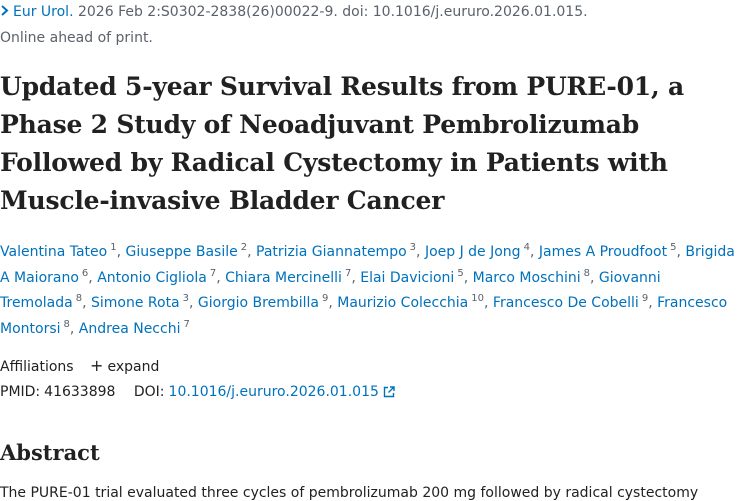 The image size is (750, 501). I want to click on author-name-link: Marco Moschini, so click(526, 277).